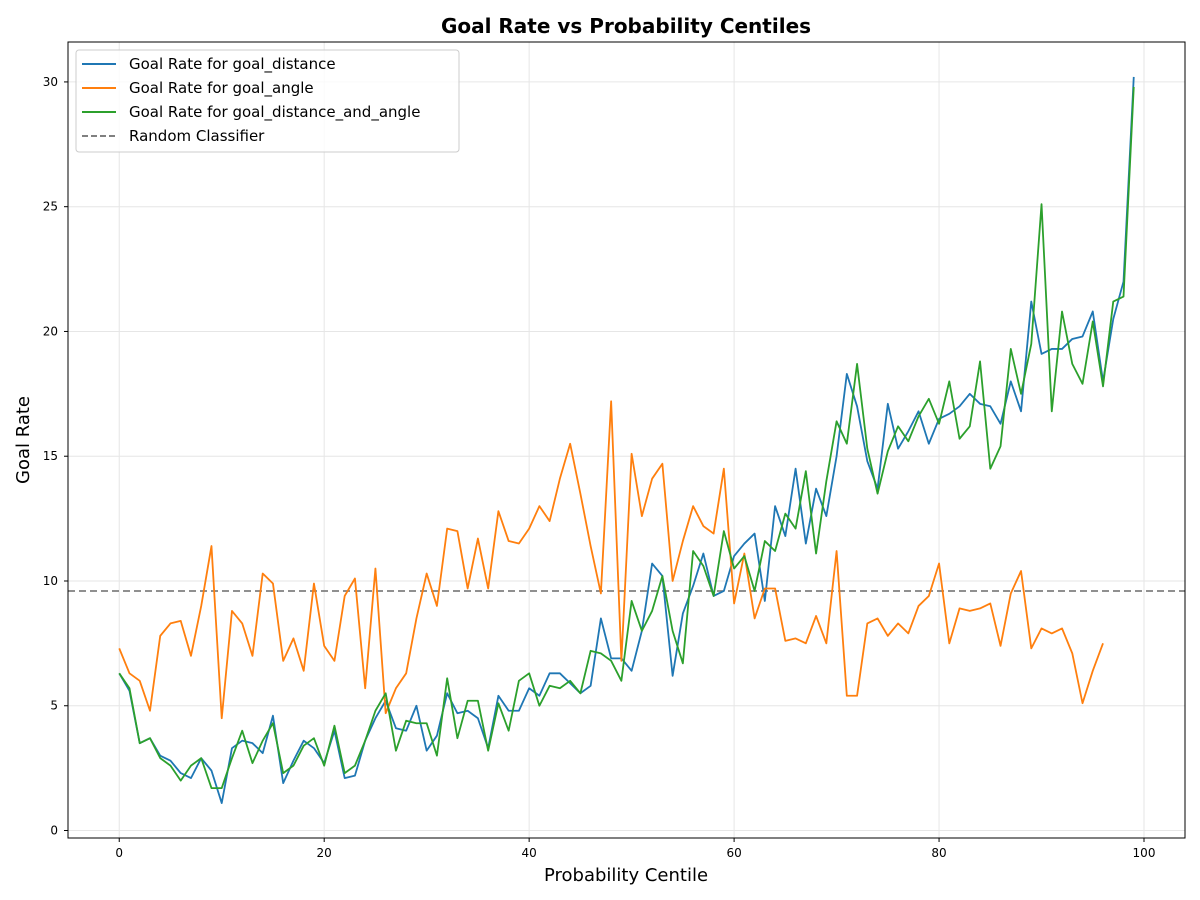  Describe the element at coordinates (274, 112) in the screenshot. I see `legend-label-goal-distance-and-angle: Goal Rate for goal_distance_and_angle` at that location.